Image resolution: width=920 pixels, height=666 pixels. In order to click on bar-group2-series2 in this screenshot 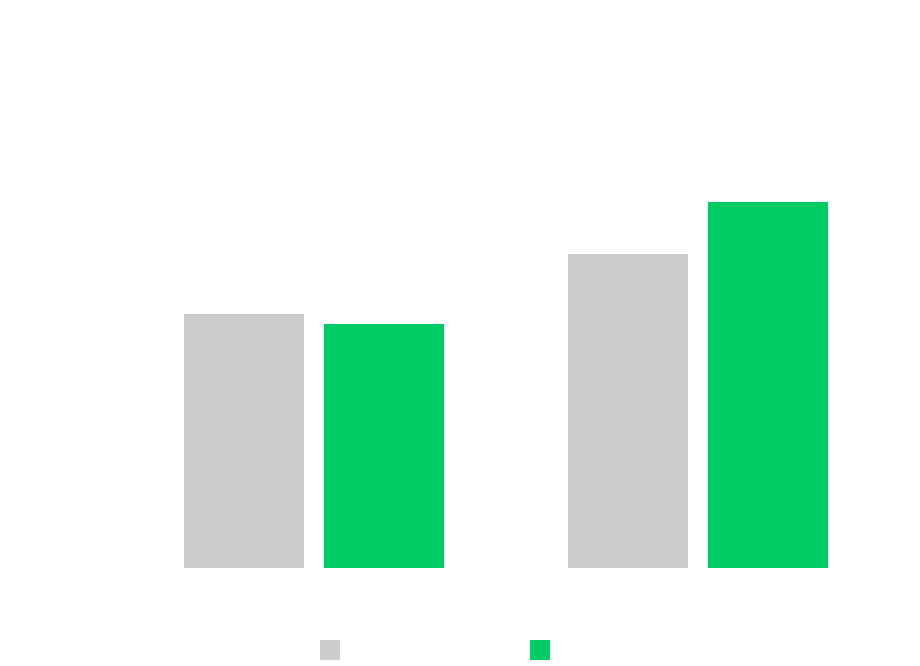, I will do `click(768, 385)`.